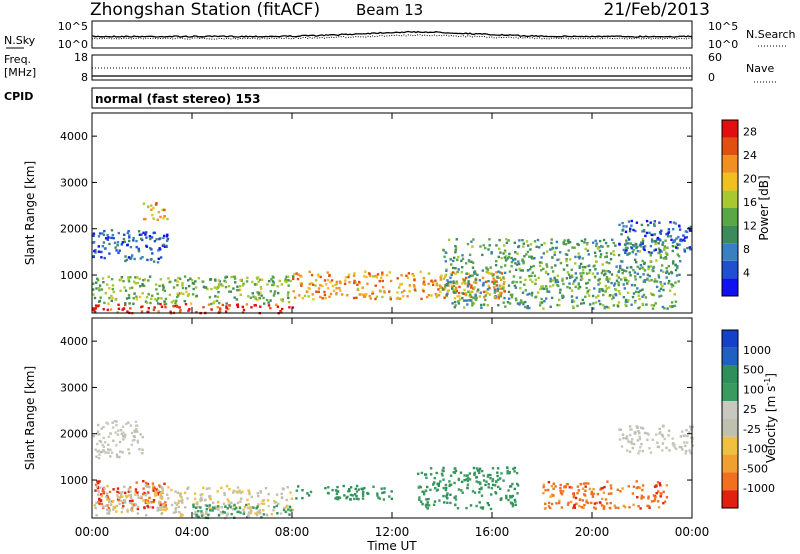 The width and height of the screenshot is (800, 554). What do you see at coordinates (389, 10) in the screenshot?
I see `beam-label: Beam 13` at bounding box center [389, 10].